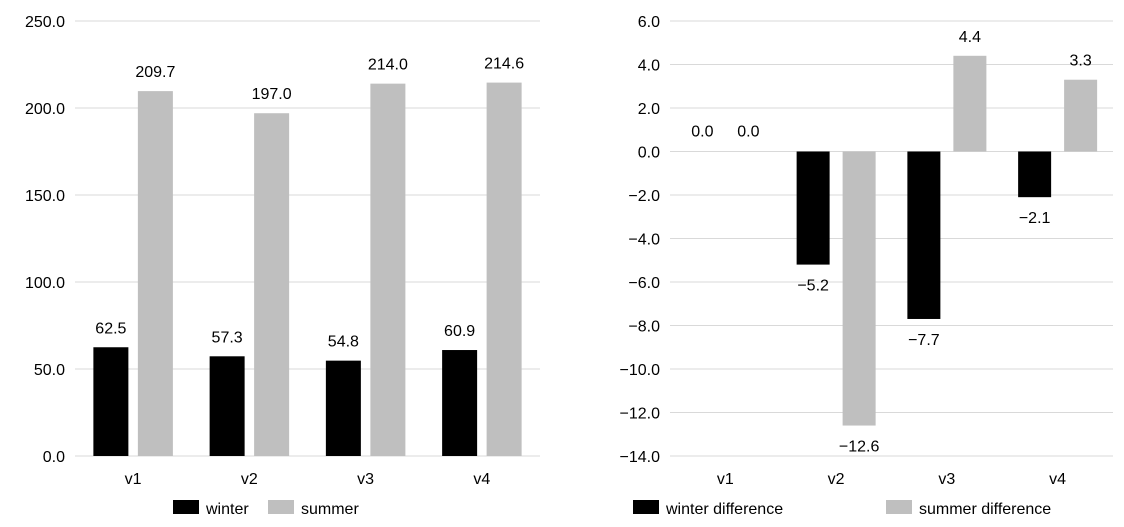 The height and width of the screenshot is (527, 1124). What do you see at coordinates (644, 283) in the screenshot?
I see `y-tick-label: −6.0` at bounding box center [644, 283].